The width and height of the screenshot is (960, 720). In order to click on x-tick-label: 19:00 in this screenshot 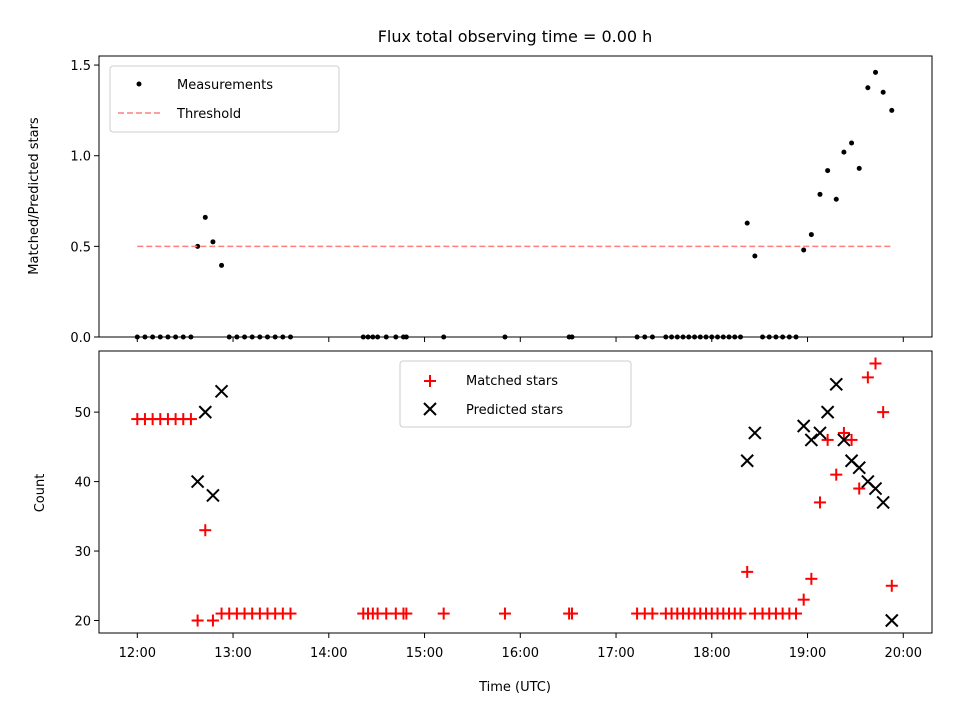, I will do `click(807, 653)`.